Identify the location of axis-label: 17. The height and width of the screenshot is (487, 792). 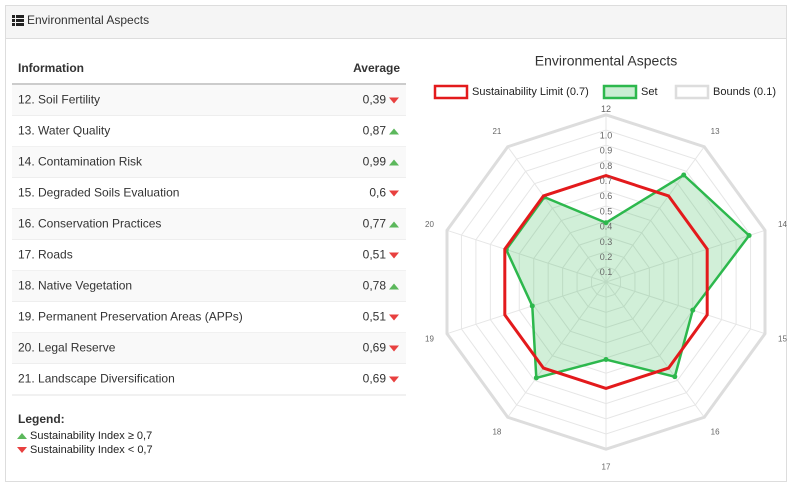
(606, 467).